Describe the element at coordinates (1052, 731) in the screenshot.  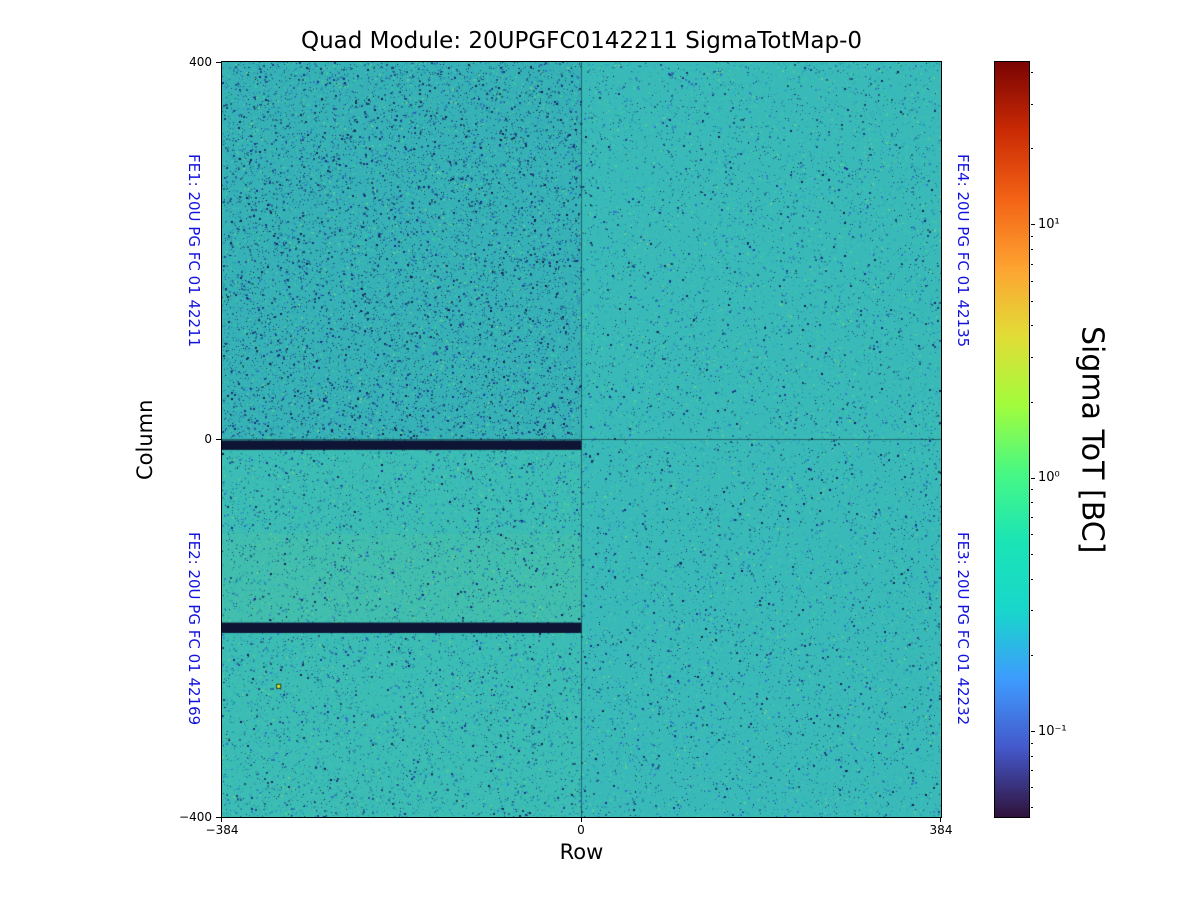
I see `colorbar-tick-label-2: 10⁻¹` at that location.